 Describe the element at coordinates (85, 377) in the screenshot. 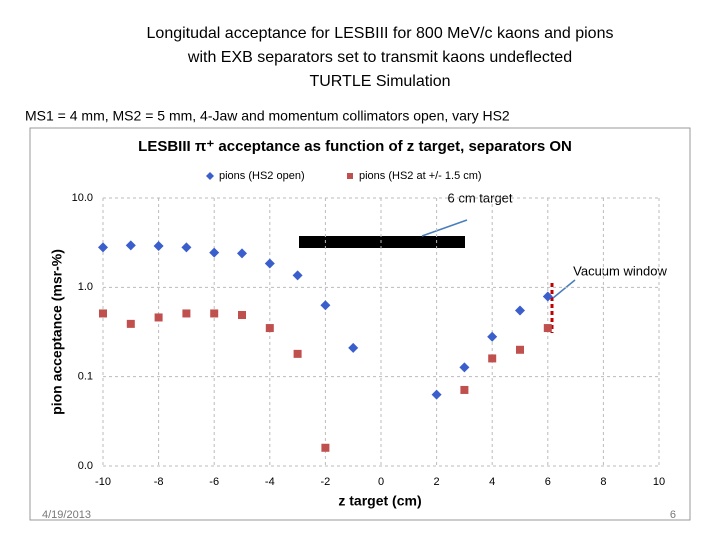

I see `y-tick-label: 0.1` at that location.